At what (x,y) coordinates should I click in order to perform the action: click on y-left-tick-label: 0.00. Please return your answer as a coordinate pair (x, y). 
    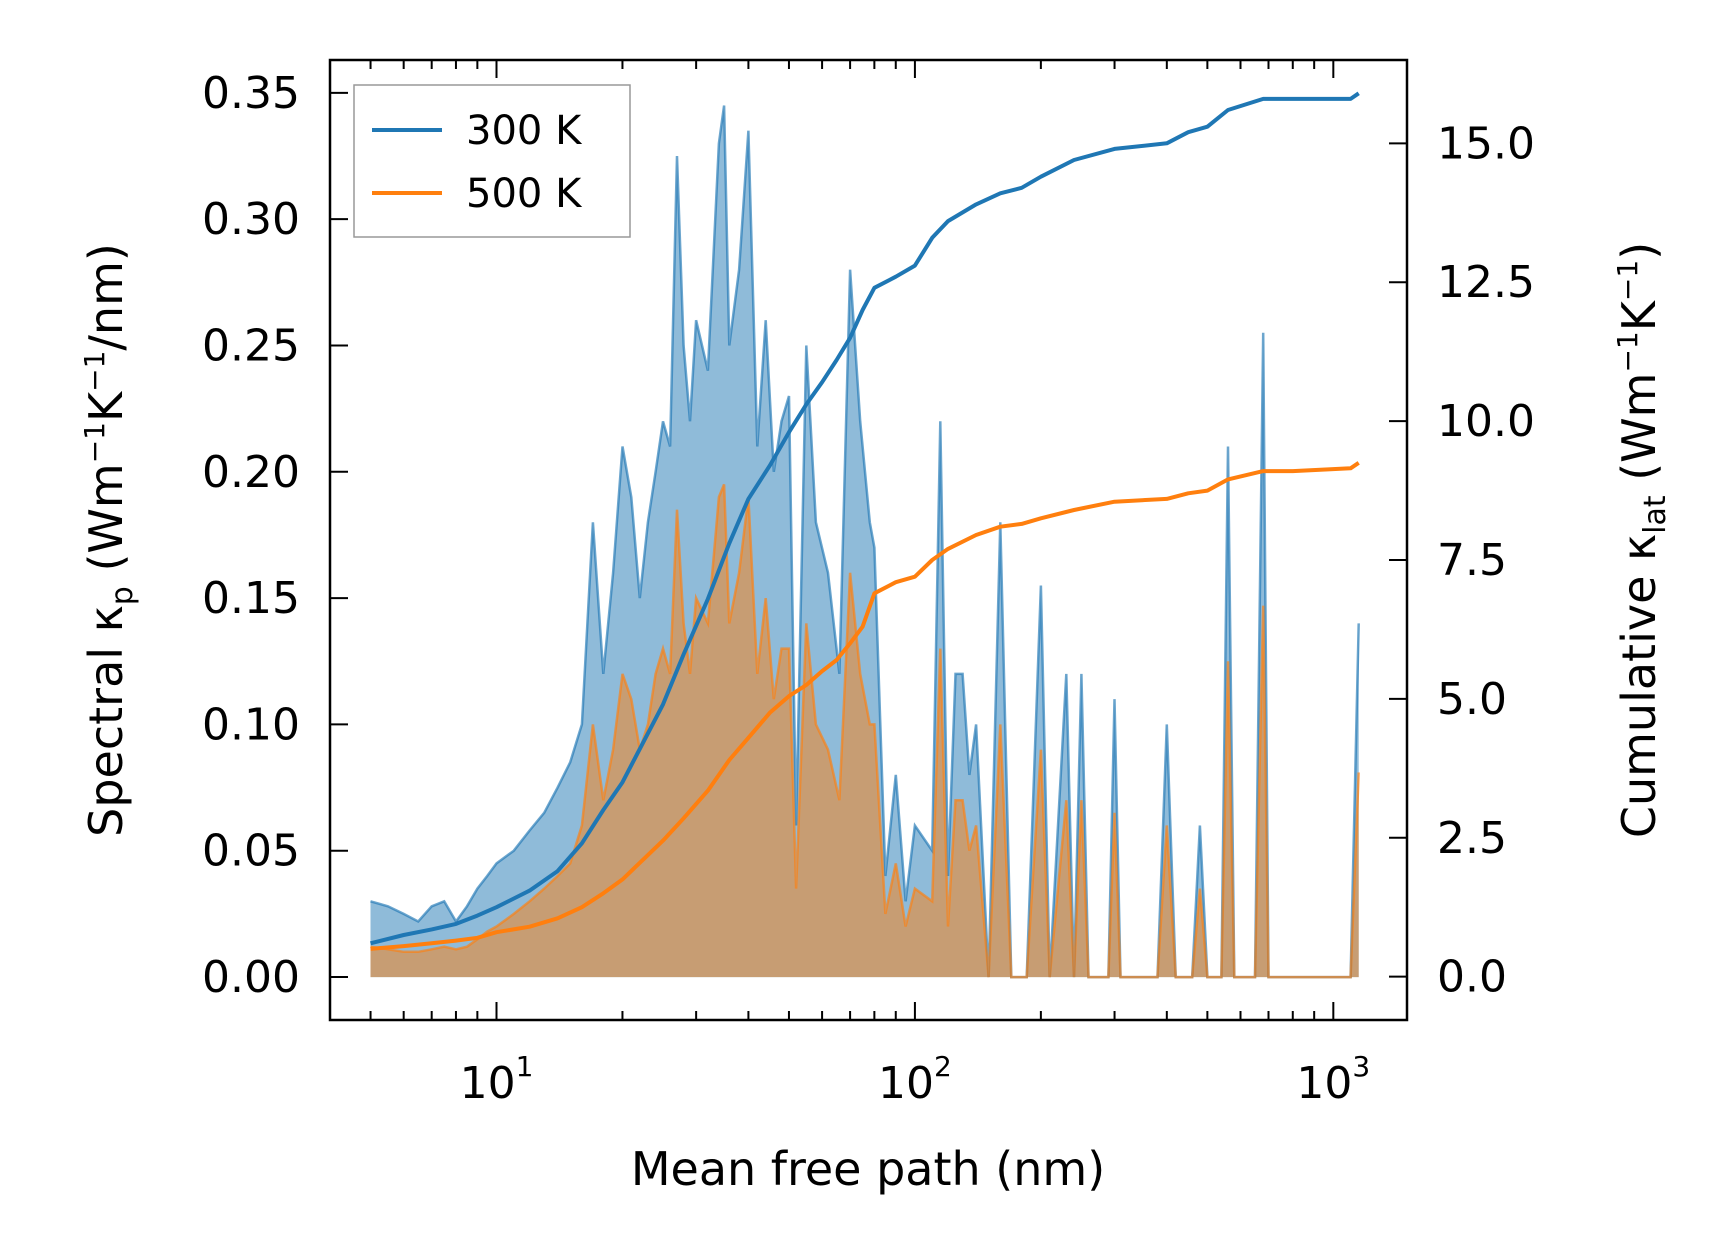
    Looking at the image, I should click on (251, 977).